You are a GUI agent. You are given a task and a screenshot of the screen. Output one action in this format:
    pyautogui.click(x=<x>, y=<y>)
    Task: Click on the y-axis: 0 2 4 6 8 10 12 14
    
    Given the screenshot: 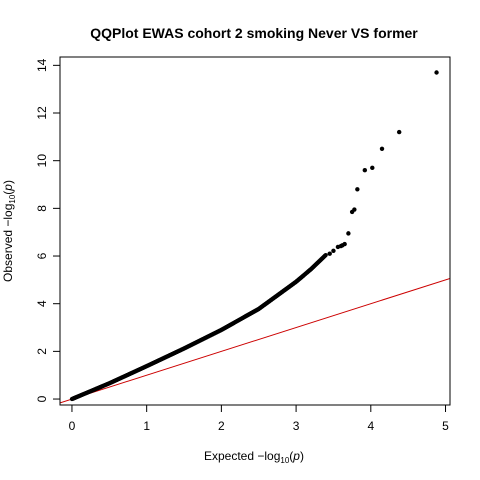 What is the action you would take?
    pyautogui.click(x=47, y=230)
    